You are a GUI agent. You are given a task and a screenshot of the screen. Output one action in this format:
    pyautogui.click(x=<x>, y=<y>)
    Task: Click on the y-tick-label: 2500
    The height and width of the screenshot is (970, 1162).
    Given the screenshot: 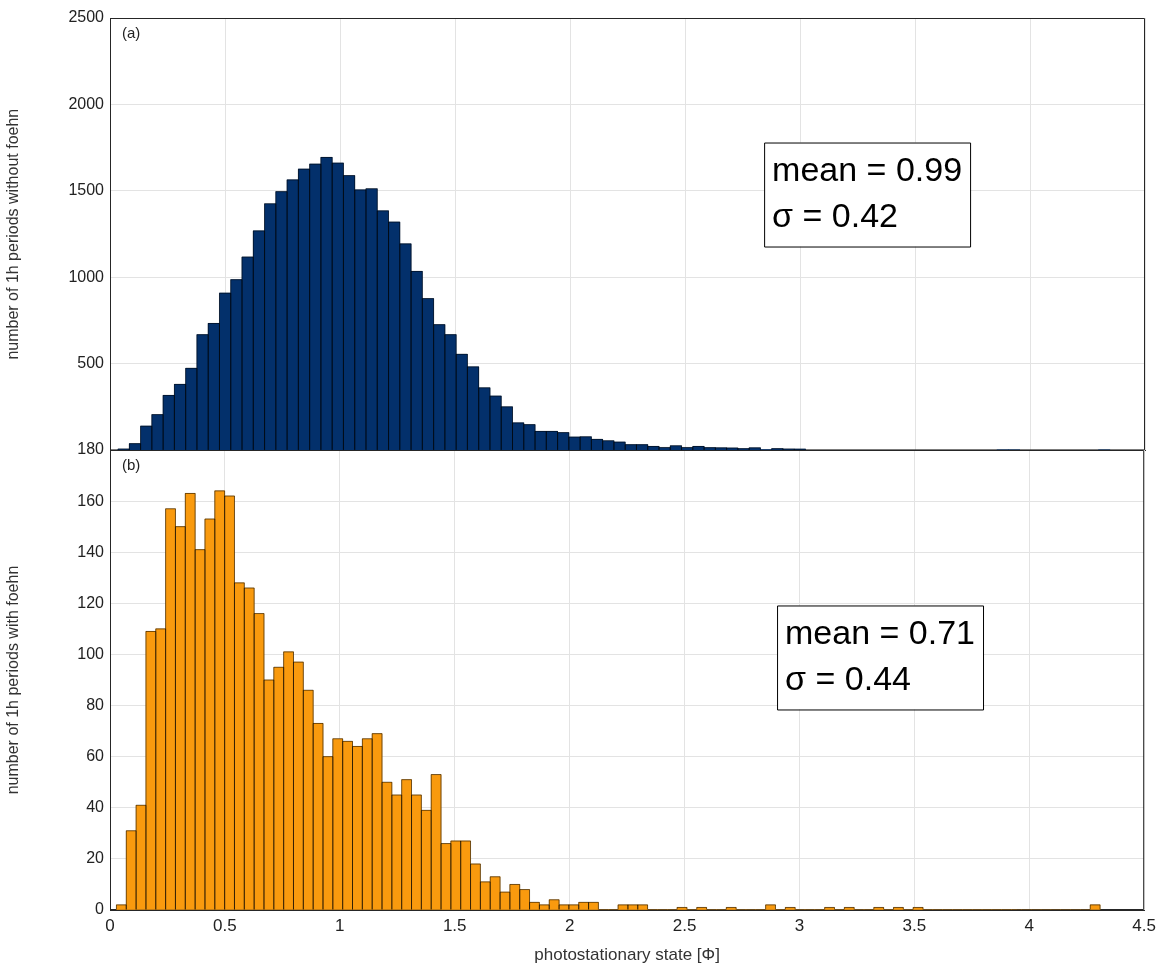 What is the action you would take?
    pyautogui.click(x=86, y=17)
    